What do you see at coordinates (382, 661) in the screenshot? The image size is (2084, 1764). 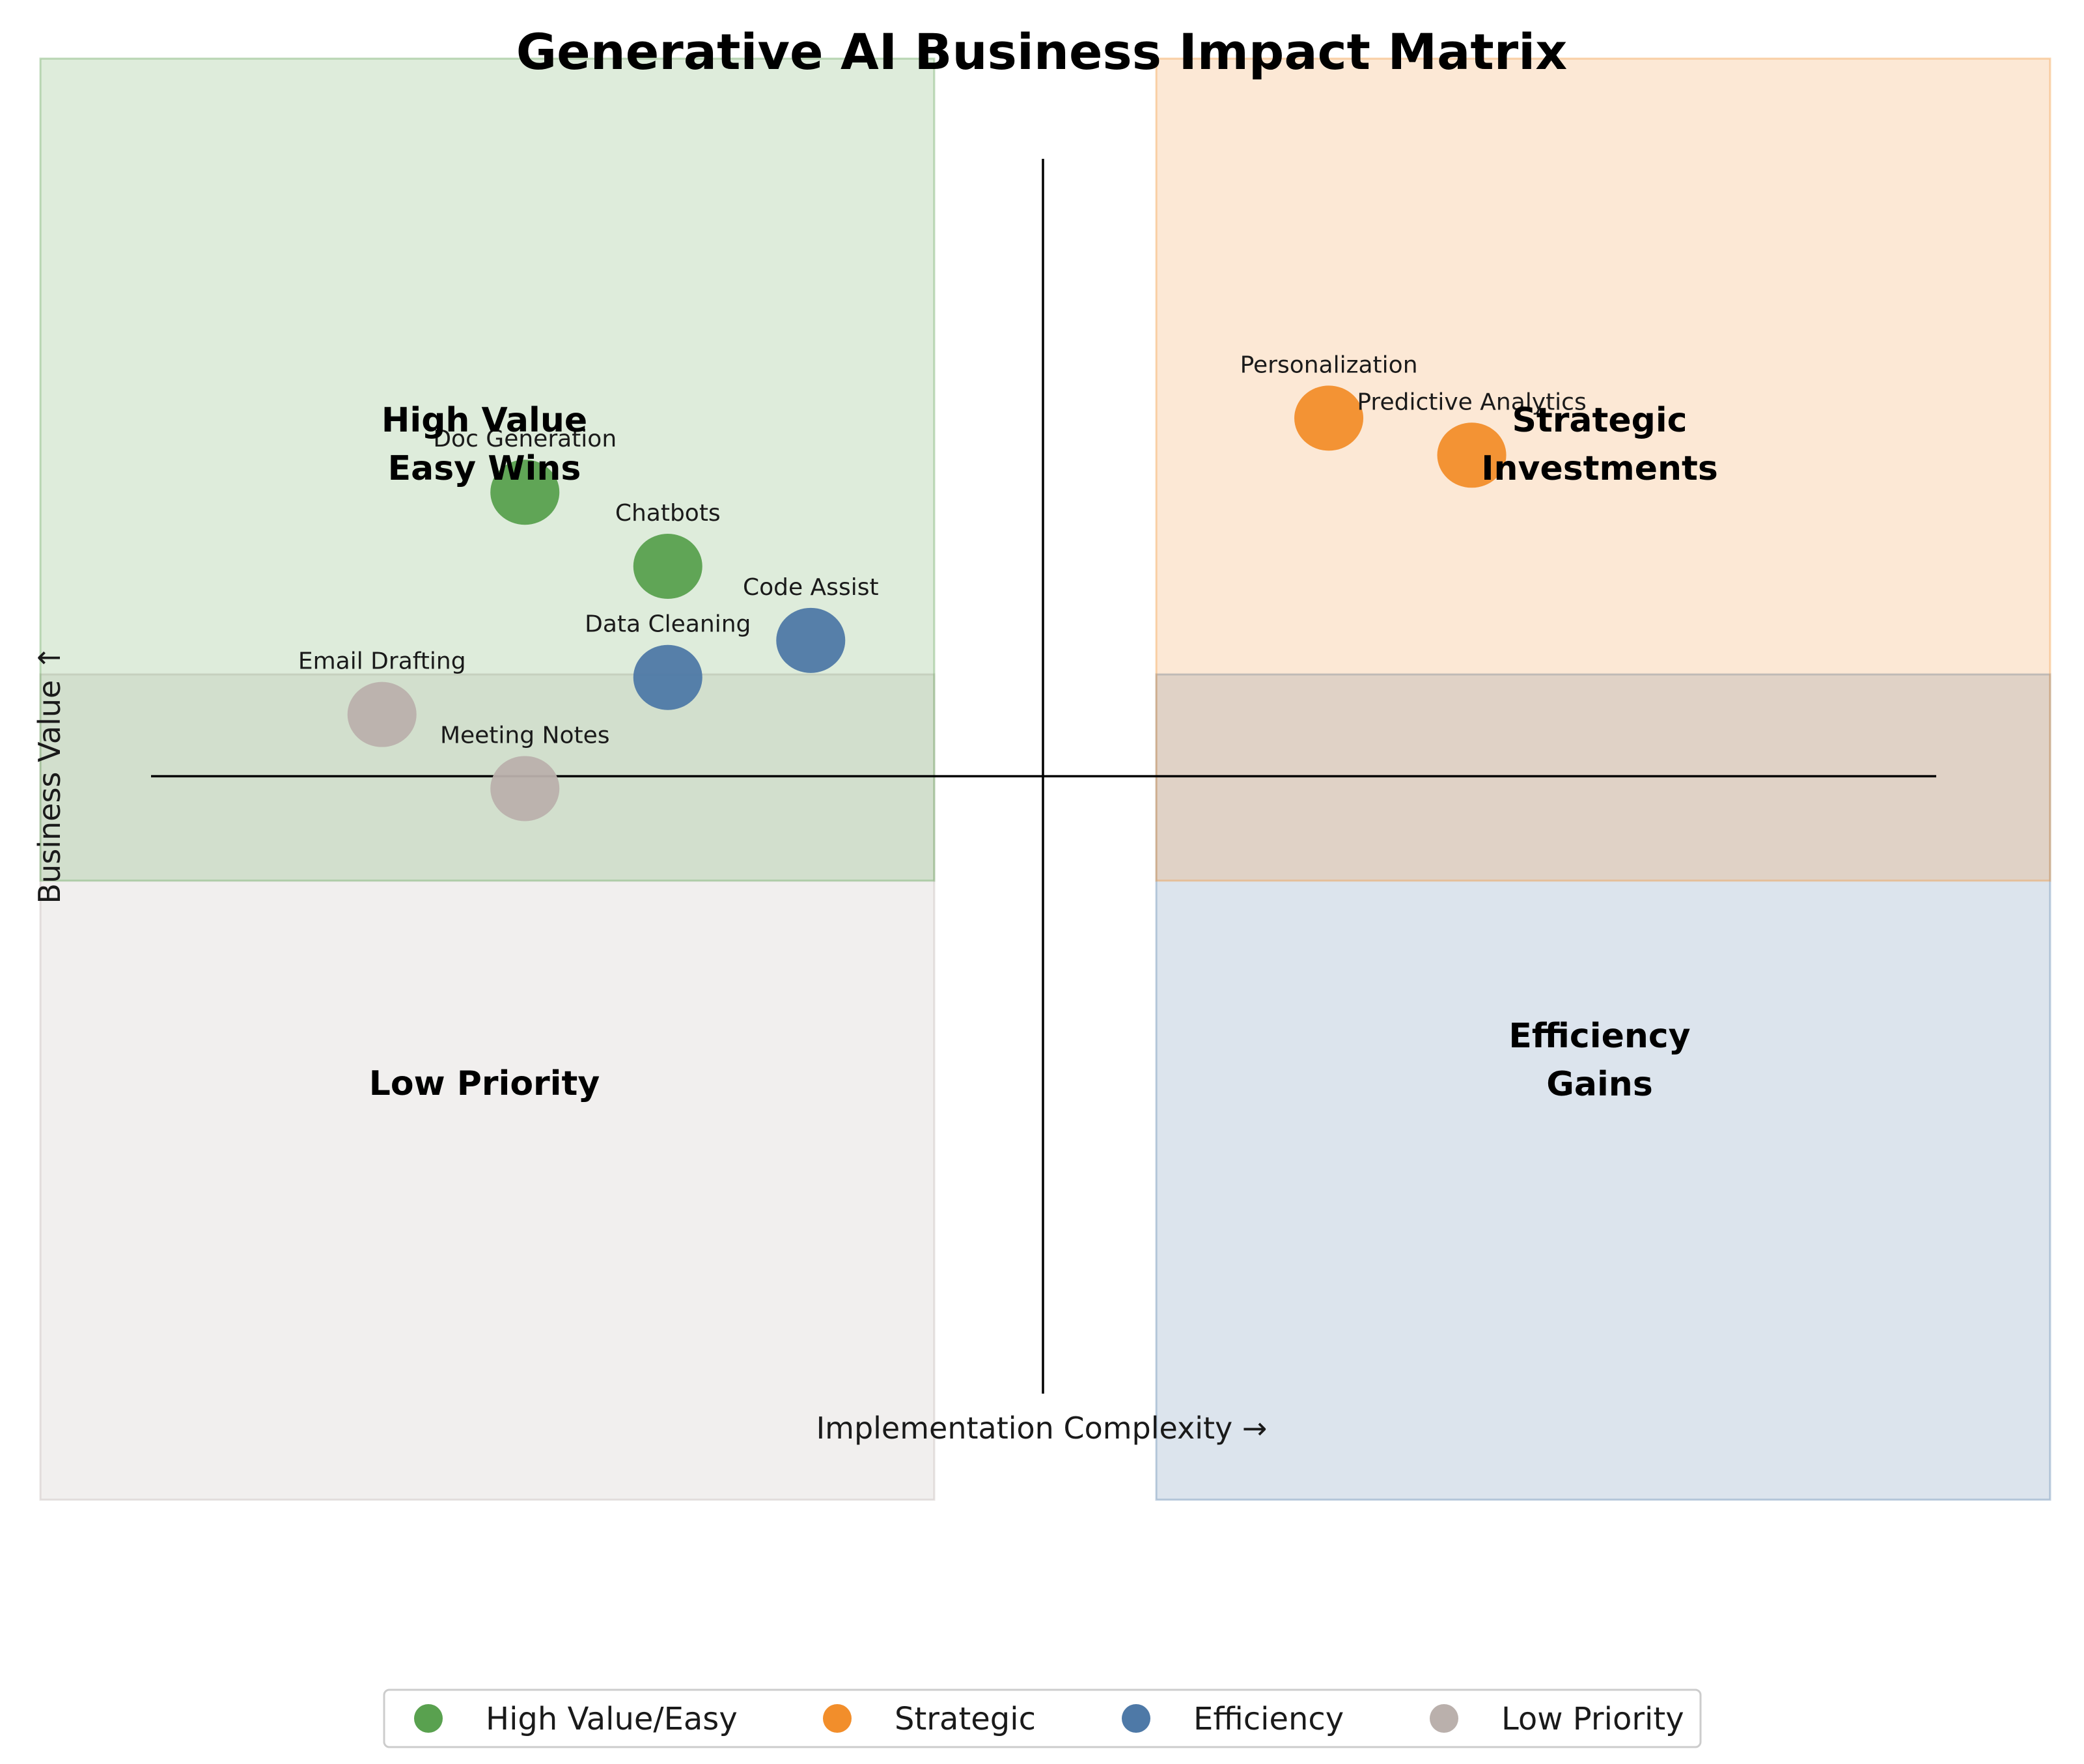 I see `point-label: Email Drafting` at bounding box center [382, 661].